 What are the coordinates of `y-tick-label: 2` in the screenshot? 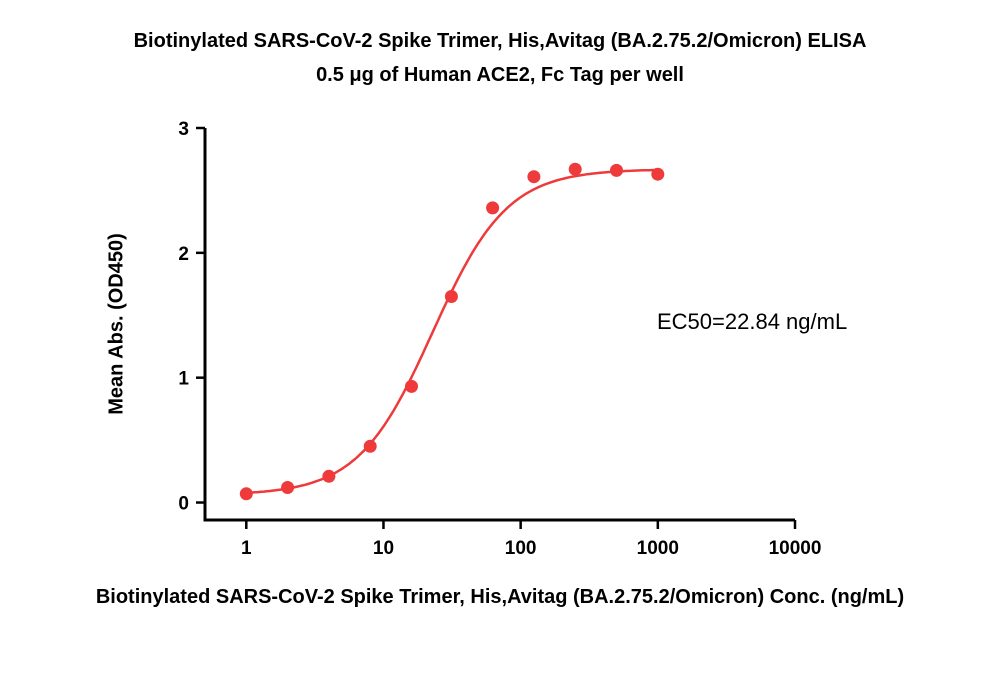 It's located at (183, 254).